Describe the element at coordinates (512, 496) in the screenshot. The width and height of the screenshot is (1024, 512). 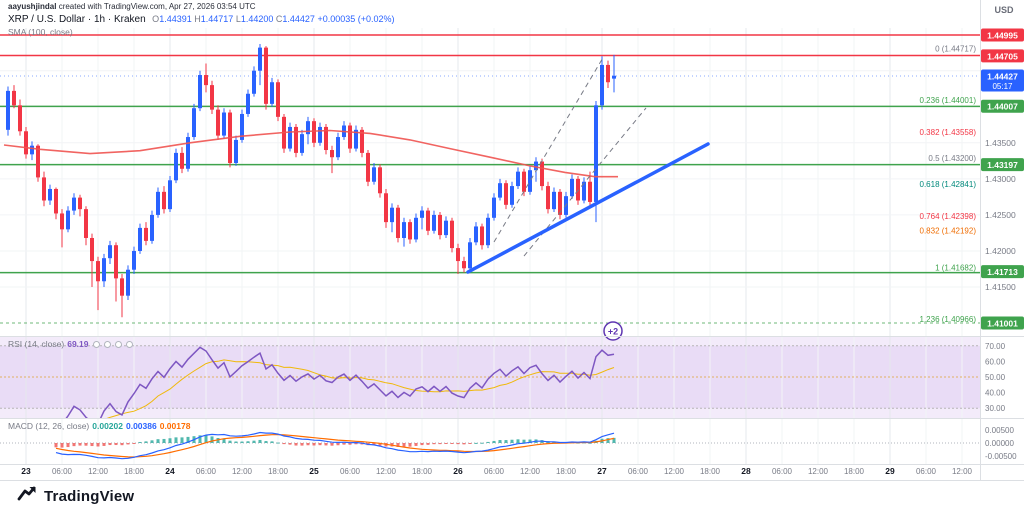
I see `footer-bar: TradingView` at that location.